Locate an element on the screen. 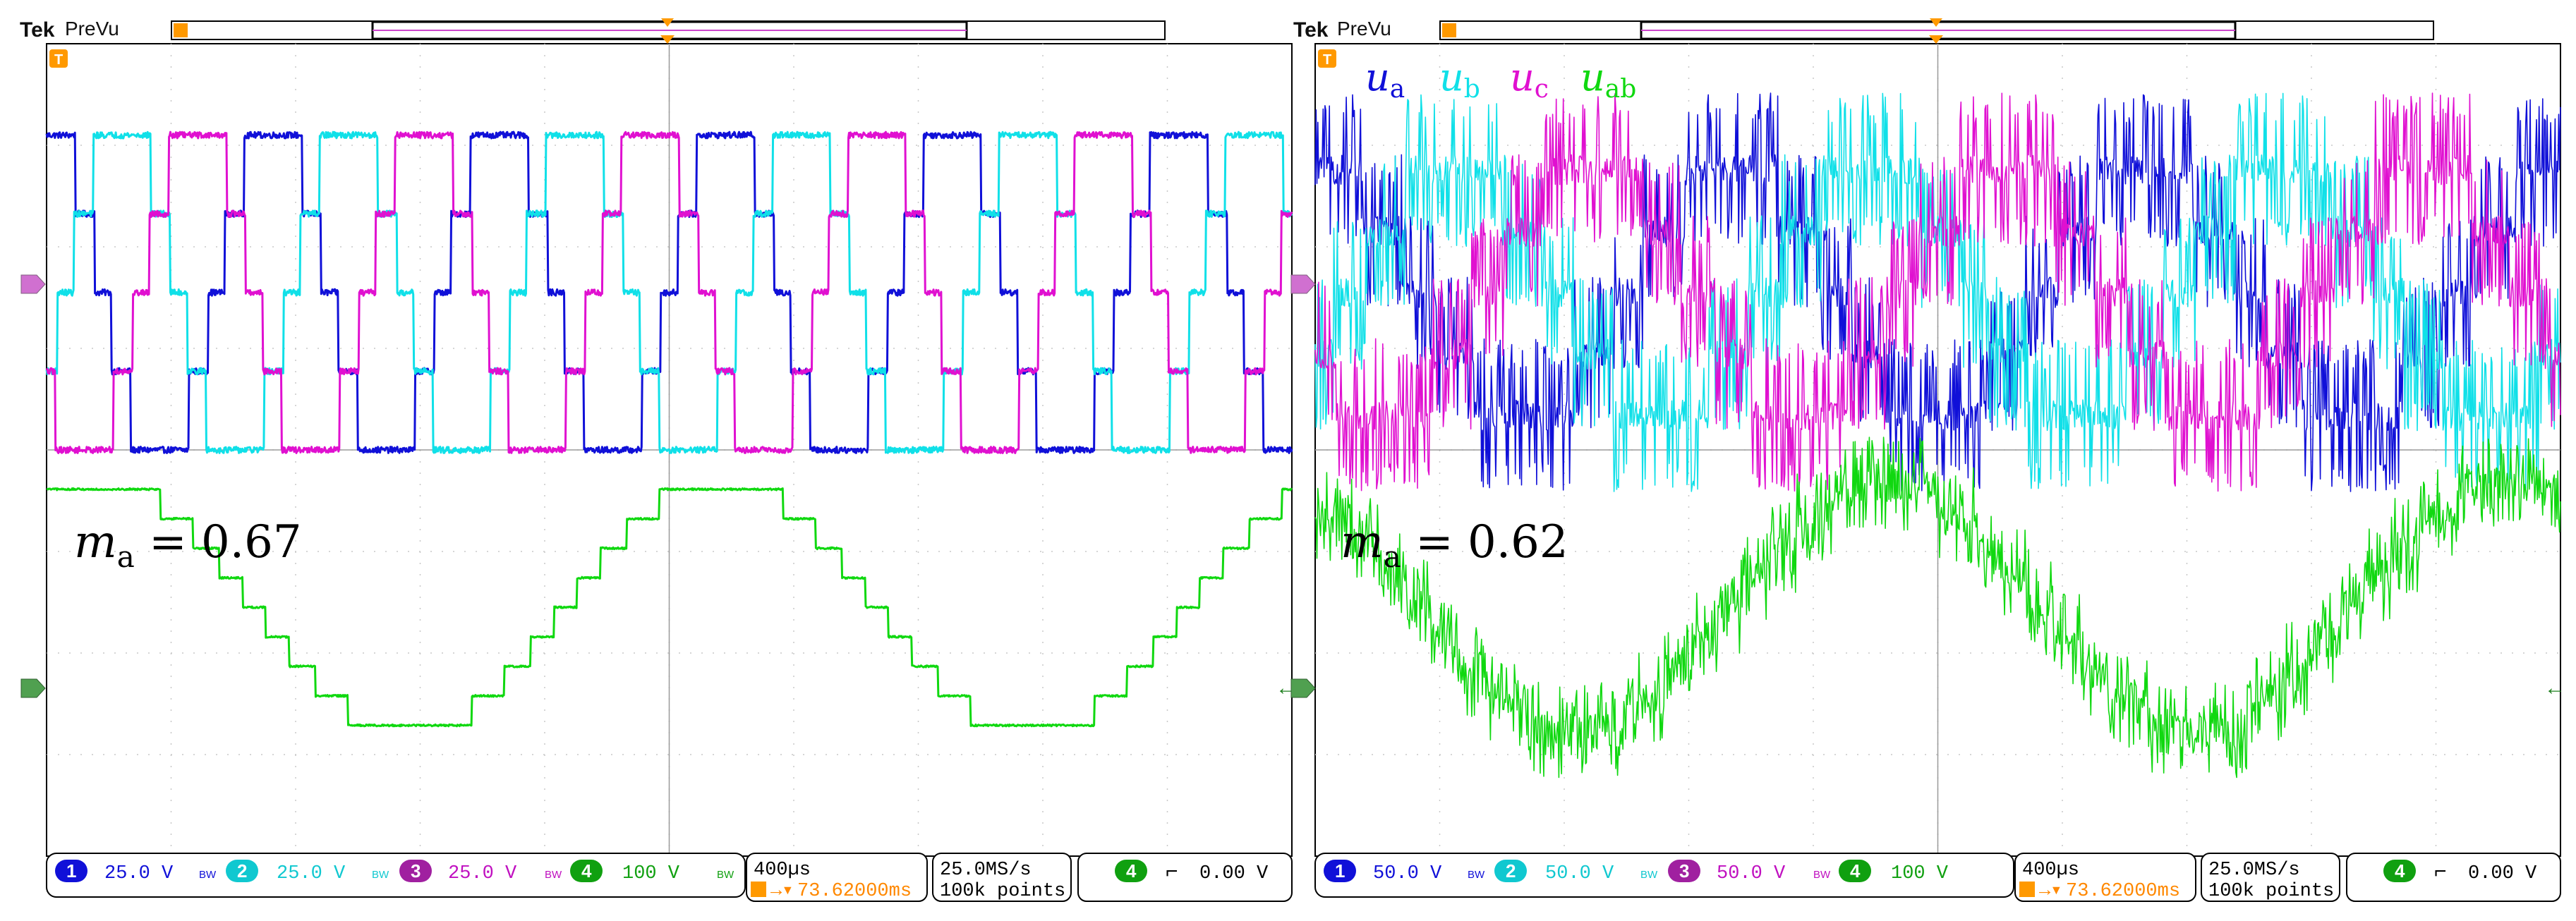 This screenshot has width=2576, height=921. legend-uc: uc is located at coordinates (1529, 79).